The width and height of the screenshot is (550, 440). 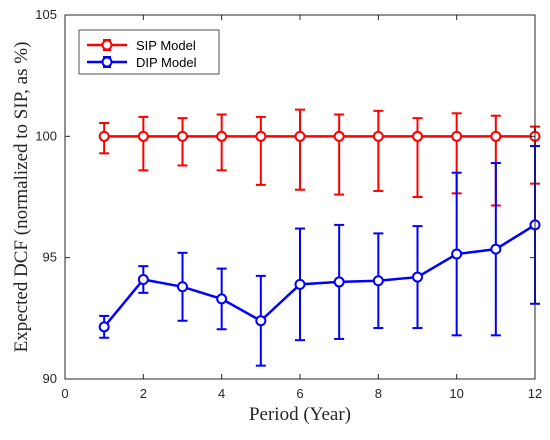 I want to click on y-tick-label: 95, so click(x=50, y=257).